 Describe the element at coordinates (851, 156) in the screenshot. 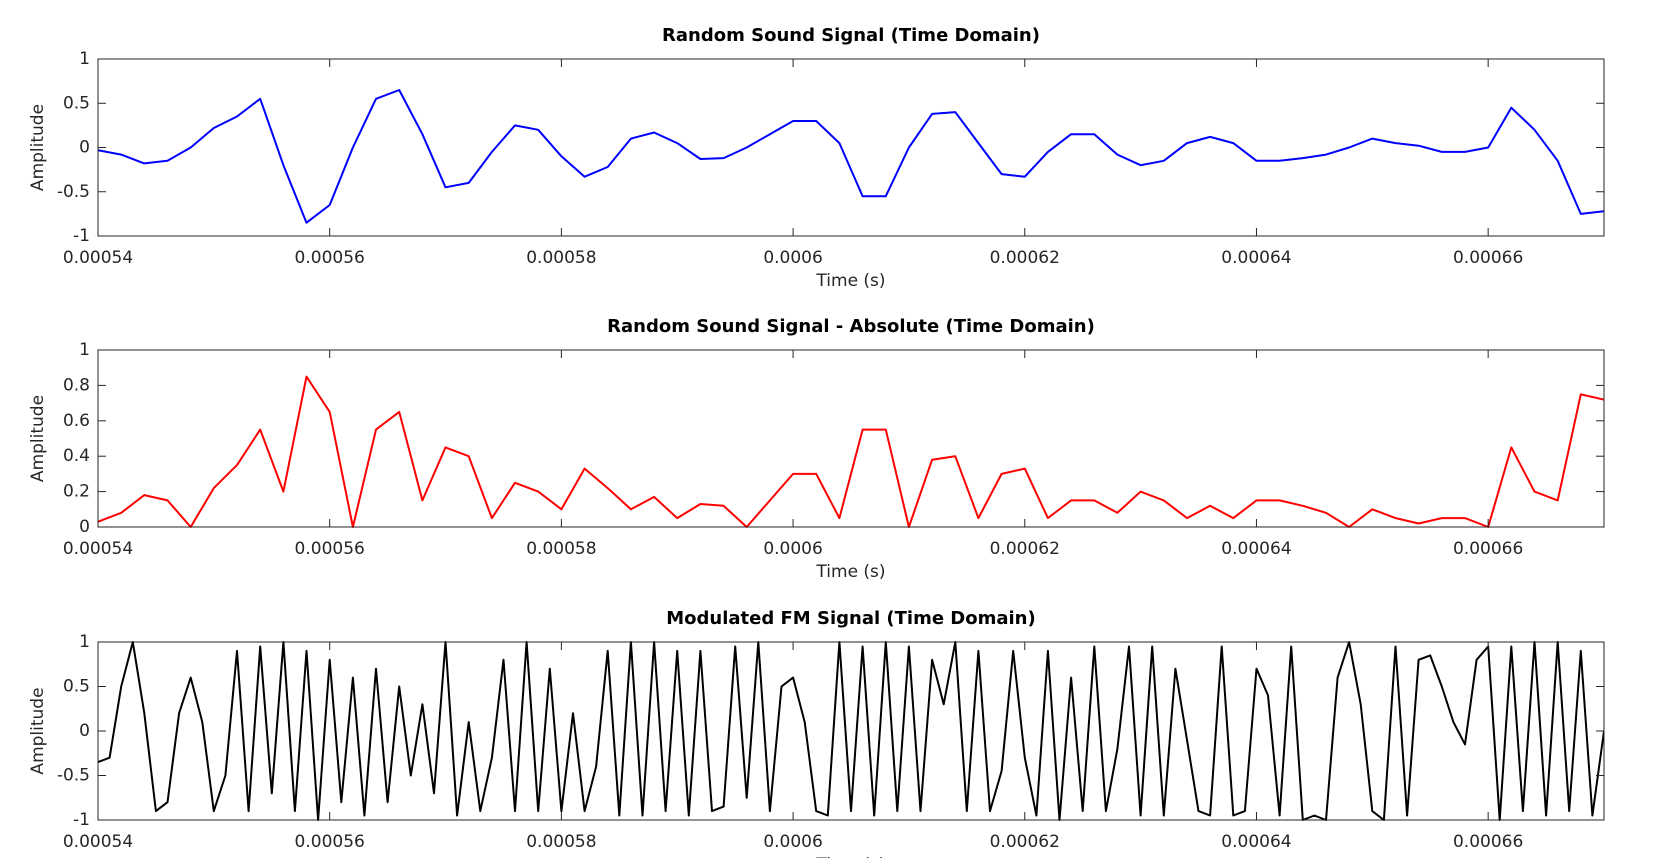

I see `signal-line` at that location.